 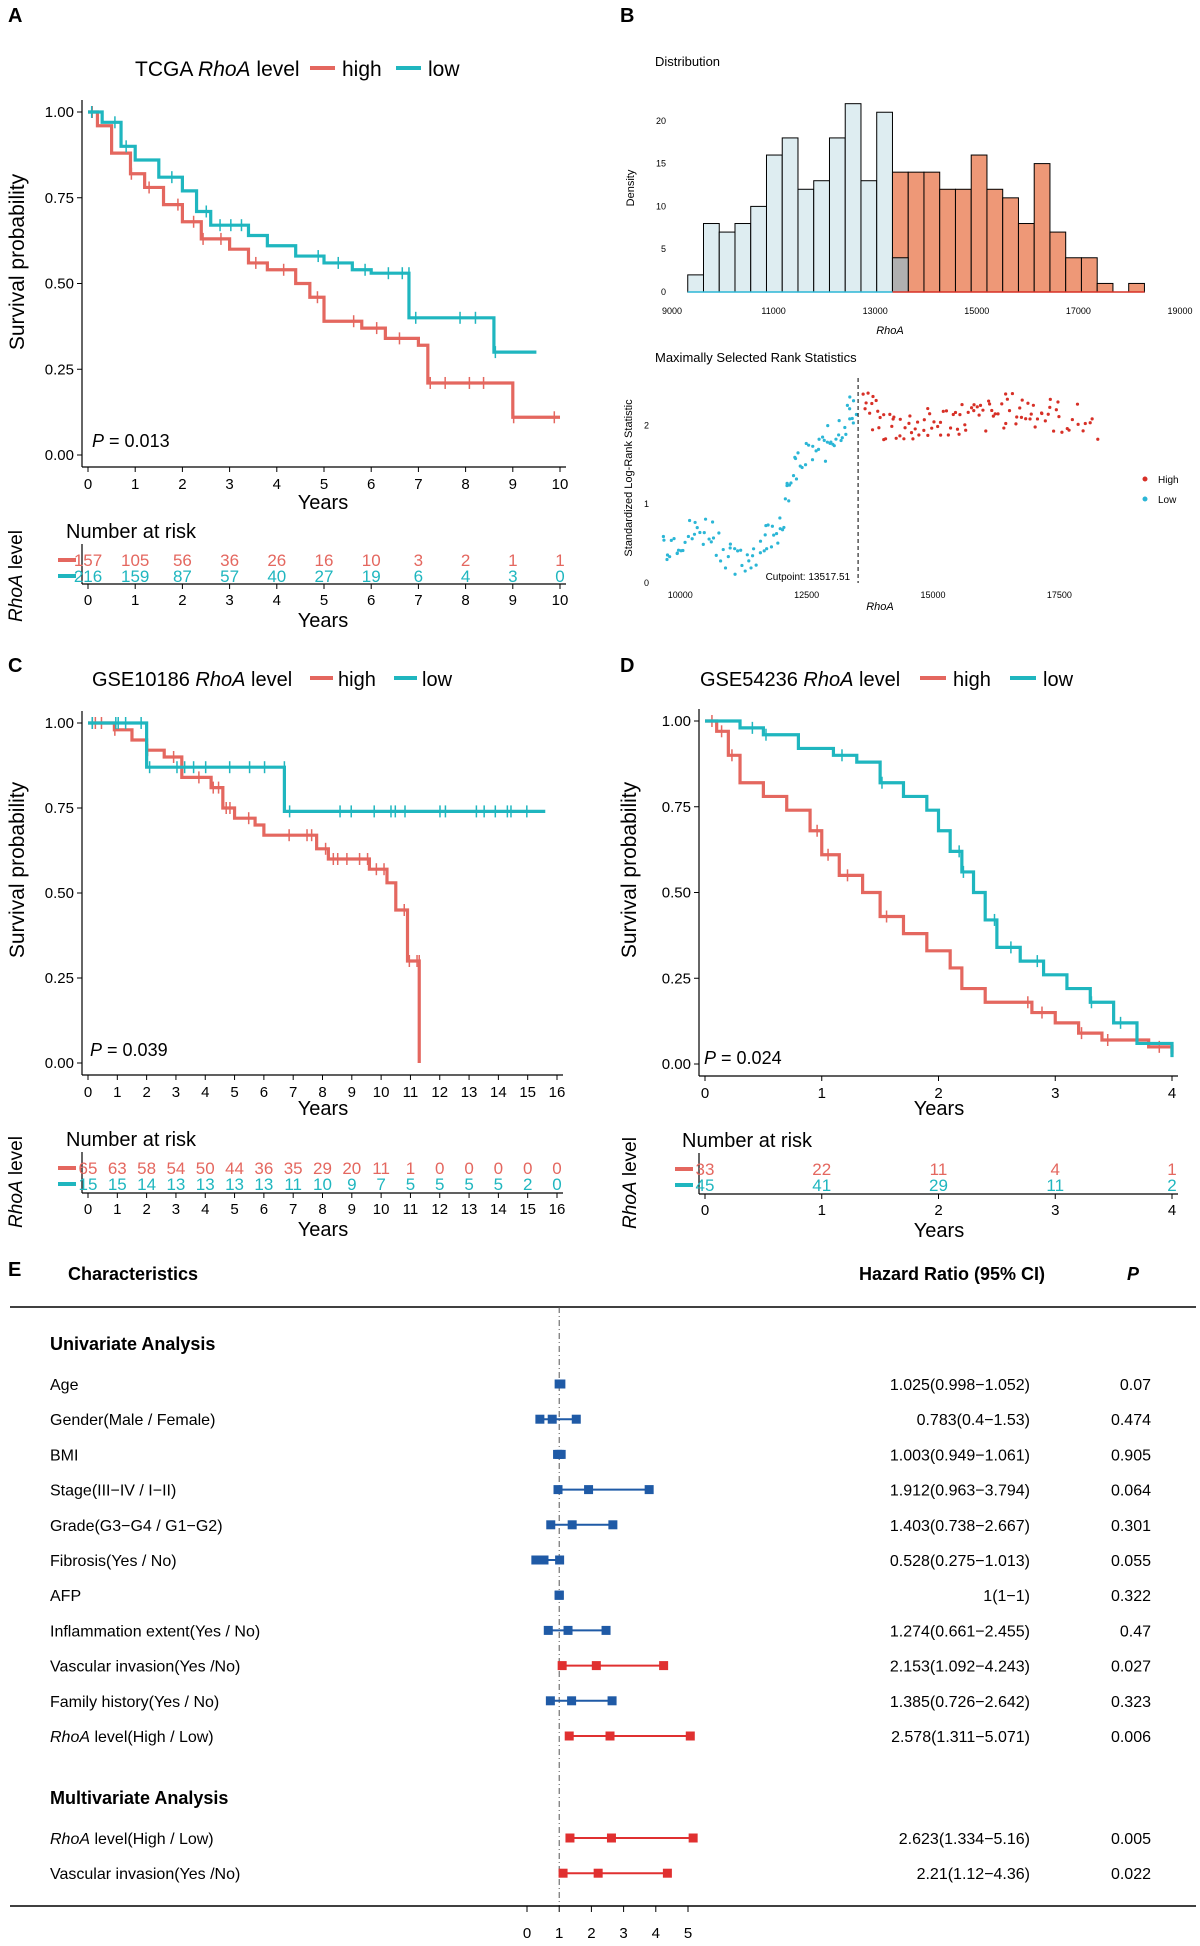 What do you see at coordinates (960, 1561) in the screenshot?
I see `forest-hr-text: 0.528(0.275−1.013)` at bounding box center [960, 1561].